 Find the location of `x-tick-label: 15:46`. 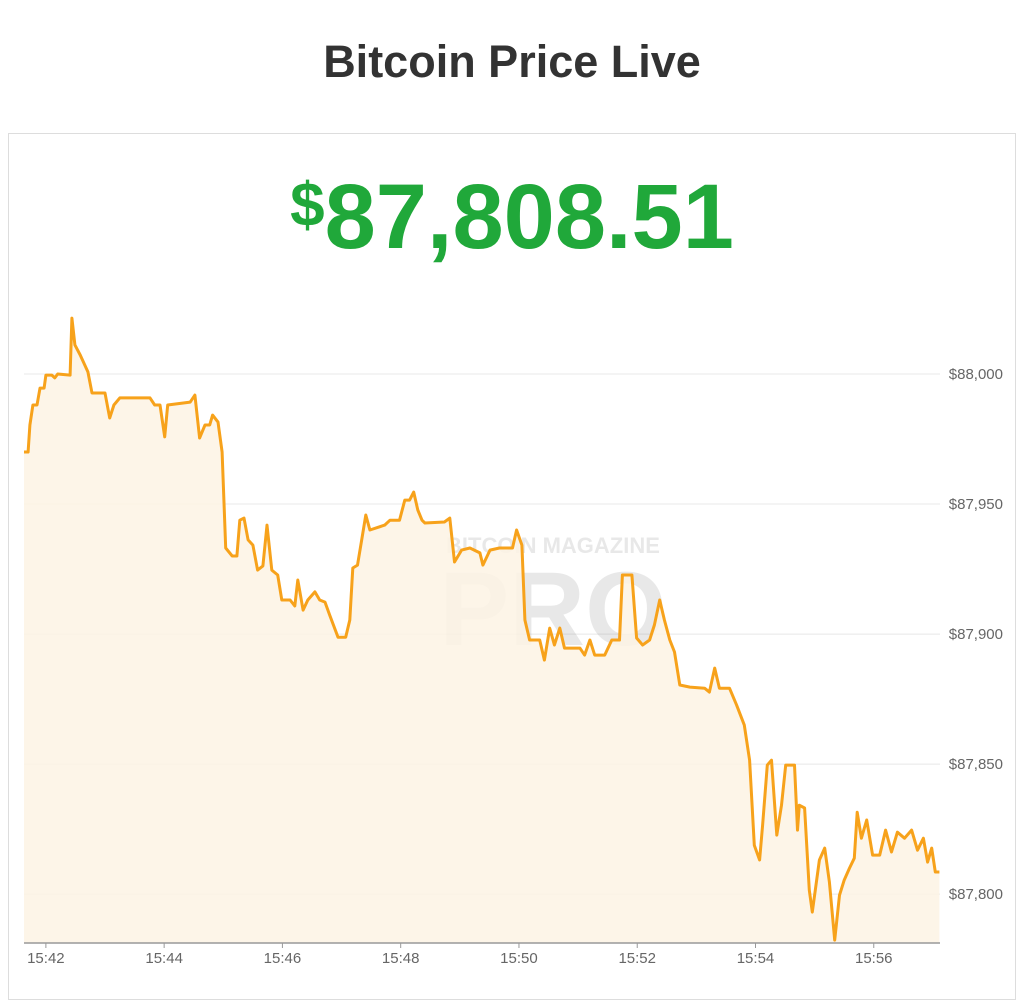

x-tick-label: 15:46 is located at coordinates (283, 958).